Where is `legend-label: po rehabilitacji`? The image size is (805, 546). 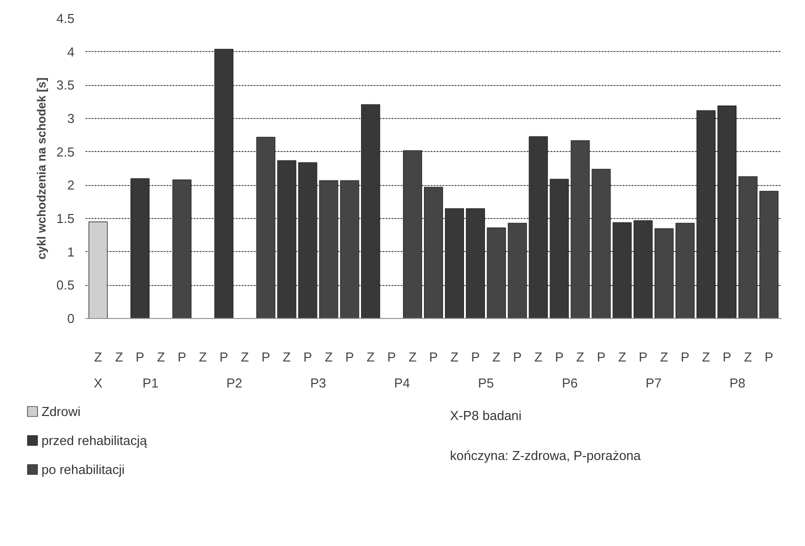
legend-label: po rehabilitacji is located at coordinates (83, 469).